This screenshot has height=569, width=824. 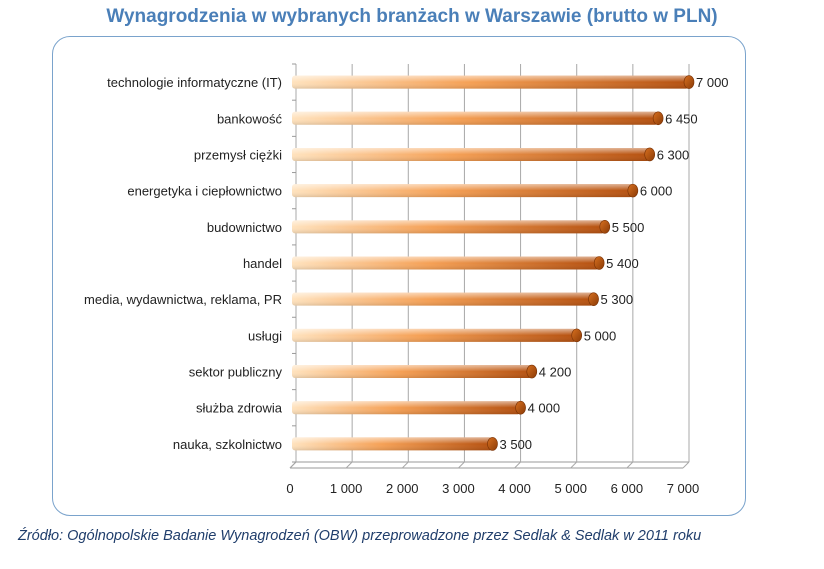 I want to click on category-label: budownictwo, so click(x=244, y=227).